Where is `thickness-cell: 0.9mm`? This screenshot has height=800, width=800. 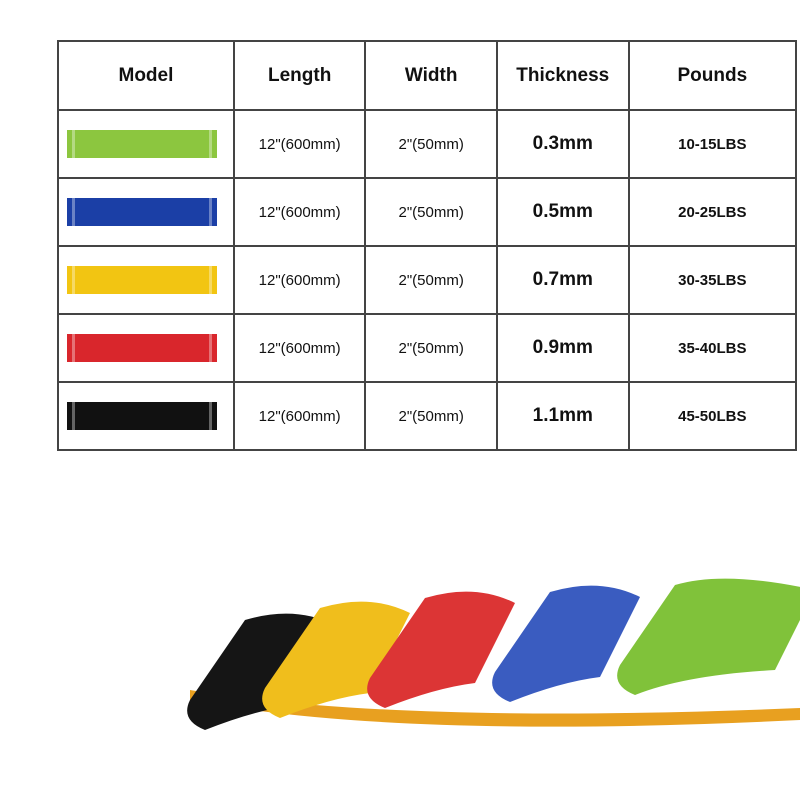 thickness-cell: 0.9mm is located at coordinates (562, 348).